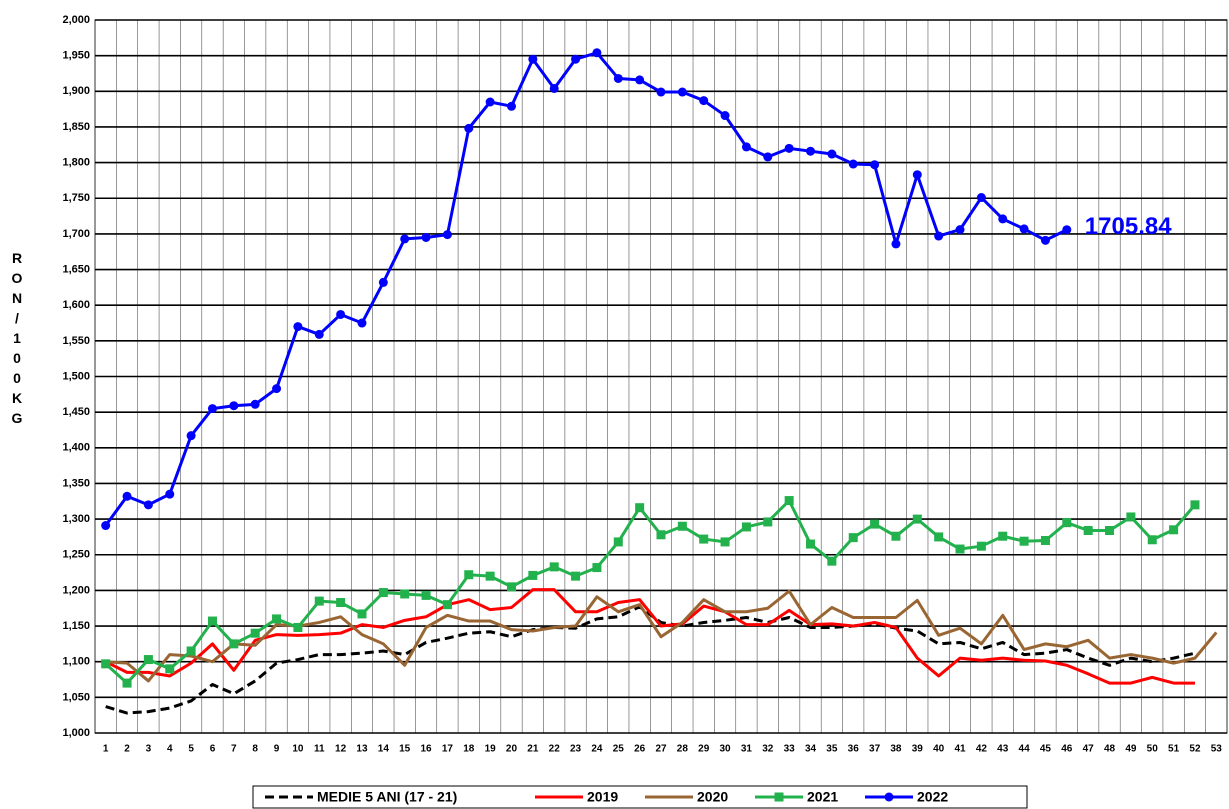  I want to click on x-tick-label: 23, so click(576, 749).